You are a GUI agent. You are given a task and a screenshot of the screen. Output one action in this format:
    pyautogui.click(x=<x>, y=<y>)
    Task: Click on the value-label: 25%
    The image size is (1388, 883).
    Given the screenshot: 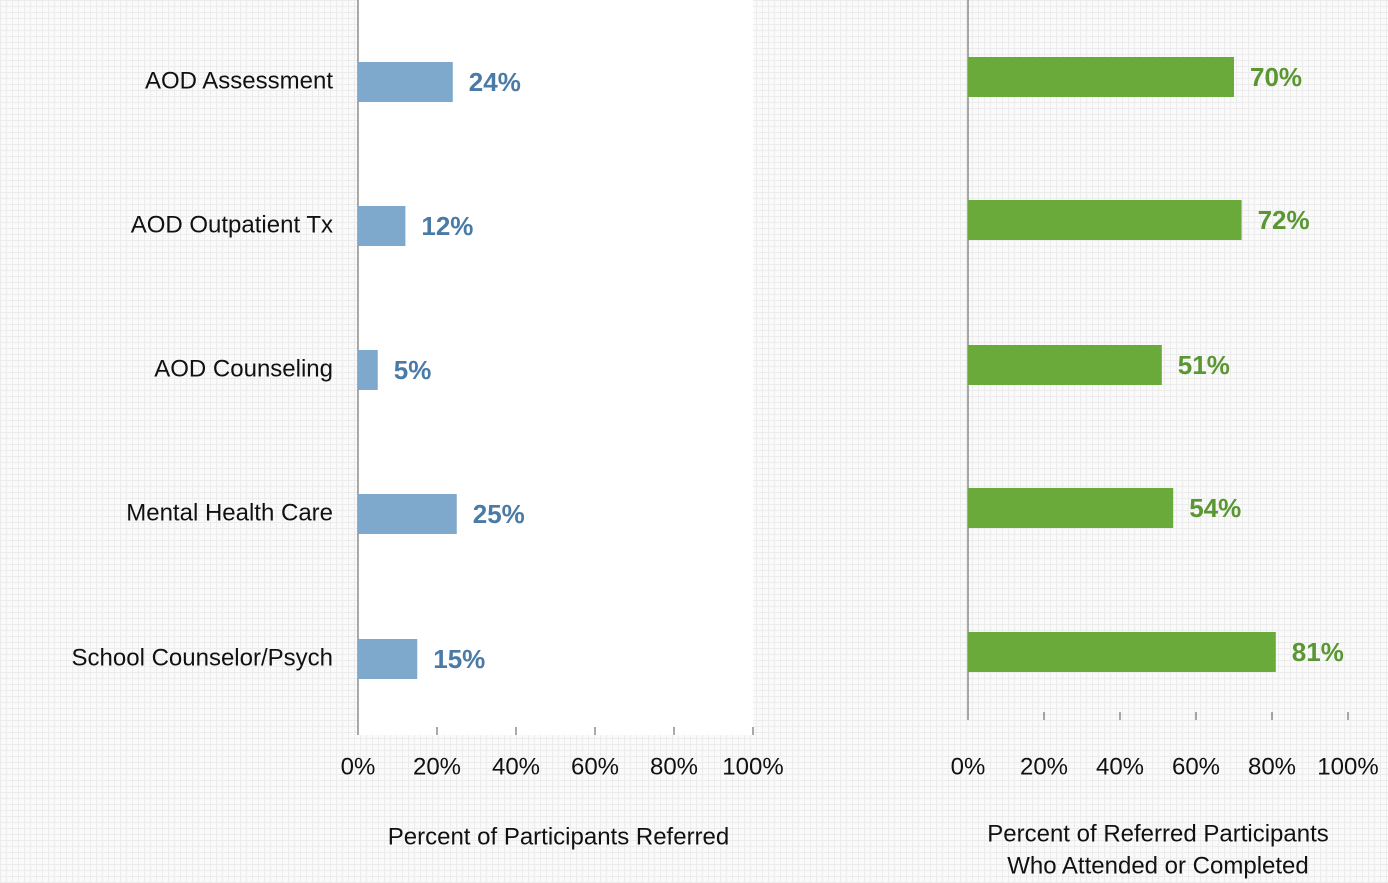 What is the action you would take?
    pyautogui.click(x=499, y=514)
    